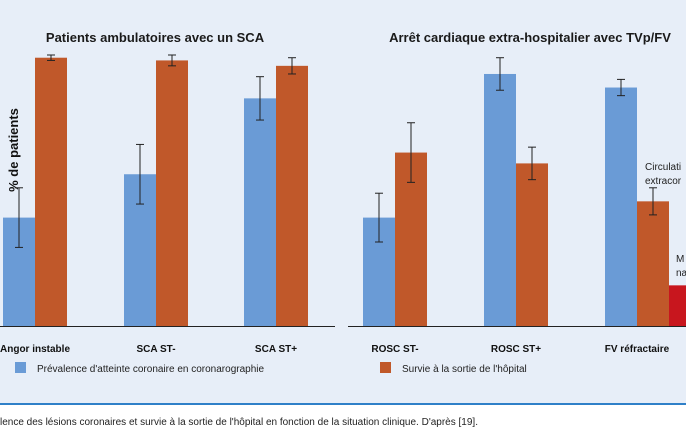  What do you see at coordinates (35, 349) in the screenshot?
I see `x-tick-label: Angor instable` at bounding box center [35, 349].